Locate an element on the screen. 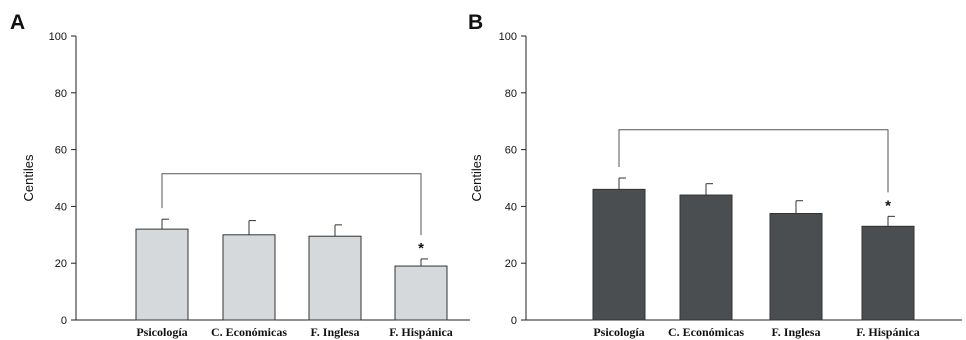 The width and height of the screenshot is (966, 340). panel-label: A is located at coordinates (17, 22).